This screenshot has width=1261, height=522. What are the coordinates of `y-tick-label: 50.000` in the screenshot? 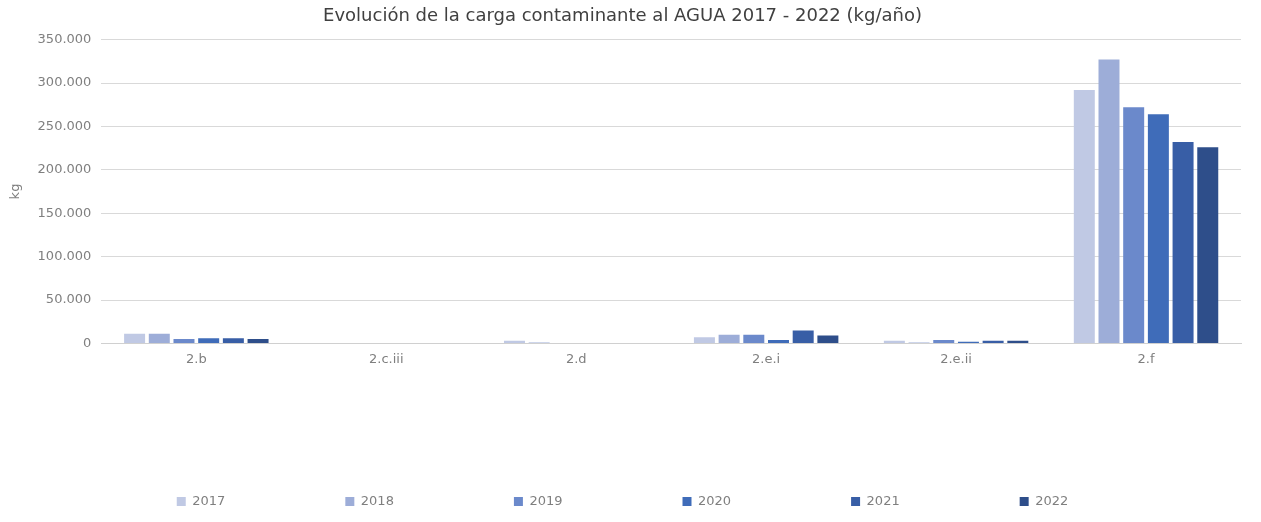 It's located at (68, 299).